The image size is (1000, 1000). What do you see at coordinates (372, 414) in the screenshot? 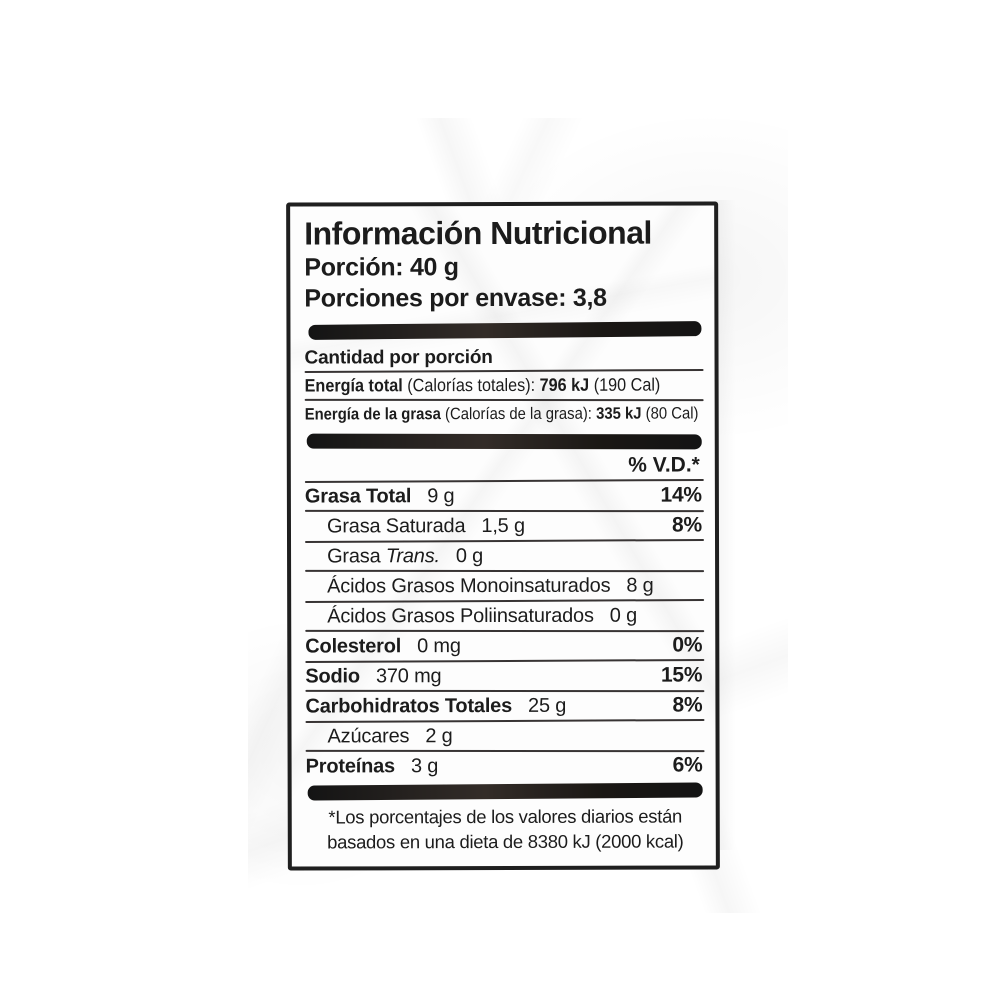
I see `energy-fat-label: Energía de la grasa` at bounding box center [372, 414].